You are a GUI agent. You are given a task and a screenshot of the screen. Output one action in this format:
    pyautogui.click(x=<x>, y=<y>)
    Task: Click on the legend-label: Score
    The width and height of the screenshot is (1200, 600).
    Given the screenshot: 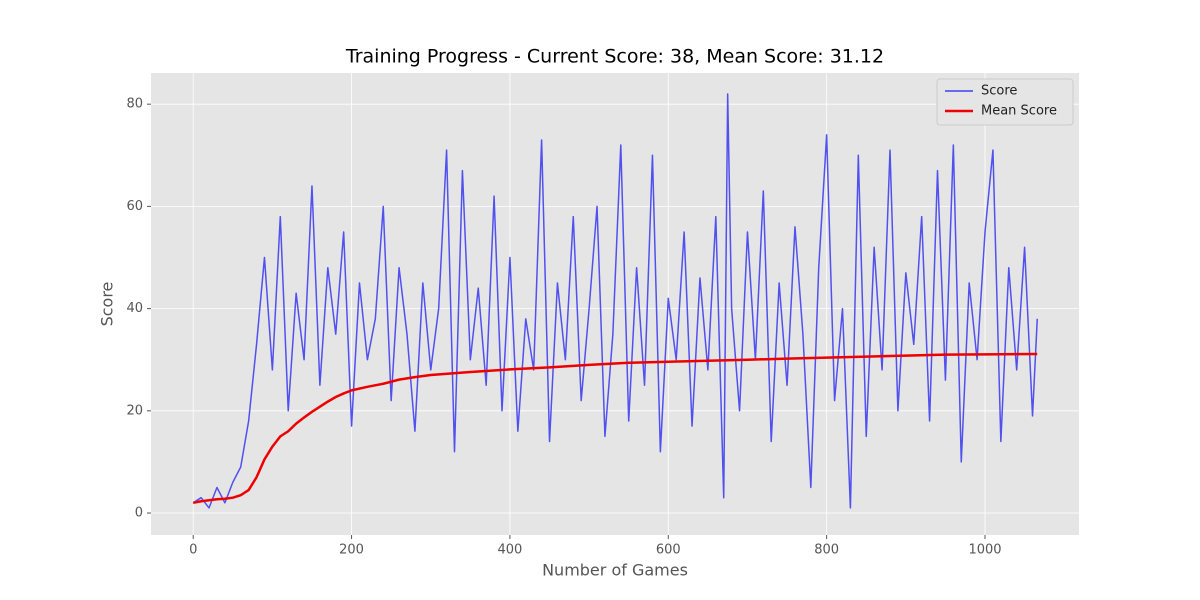 What is the action you would take?
    pyautogui.click(x=999, y=91)
    